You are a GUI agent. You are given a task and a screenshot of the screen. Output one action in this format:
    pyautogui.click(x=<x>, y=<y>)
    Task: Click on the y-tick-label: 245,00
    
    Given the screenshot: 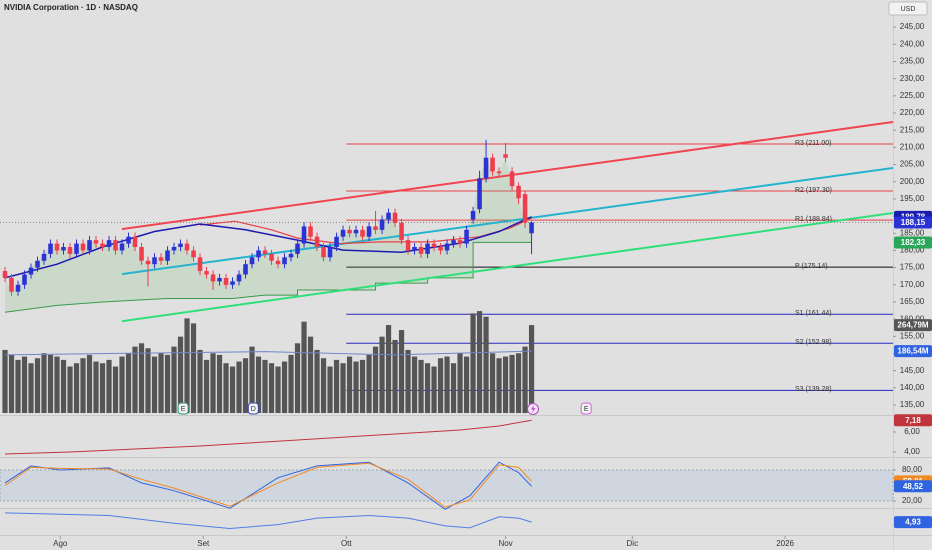 What is the action you would take?
    pyautogui.click(x=912, y=26)
    